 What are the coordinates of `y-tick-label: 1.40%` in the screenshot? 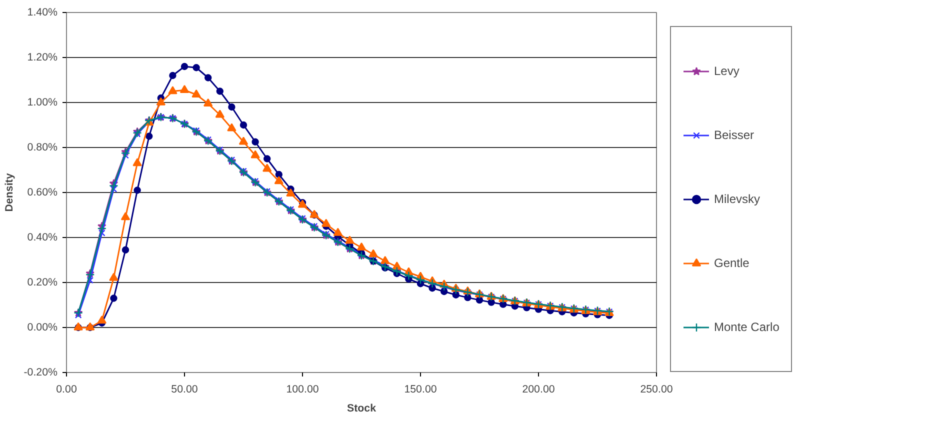 It's located at (42, 12).